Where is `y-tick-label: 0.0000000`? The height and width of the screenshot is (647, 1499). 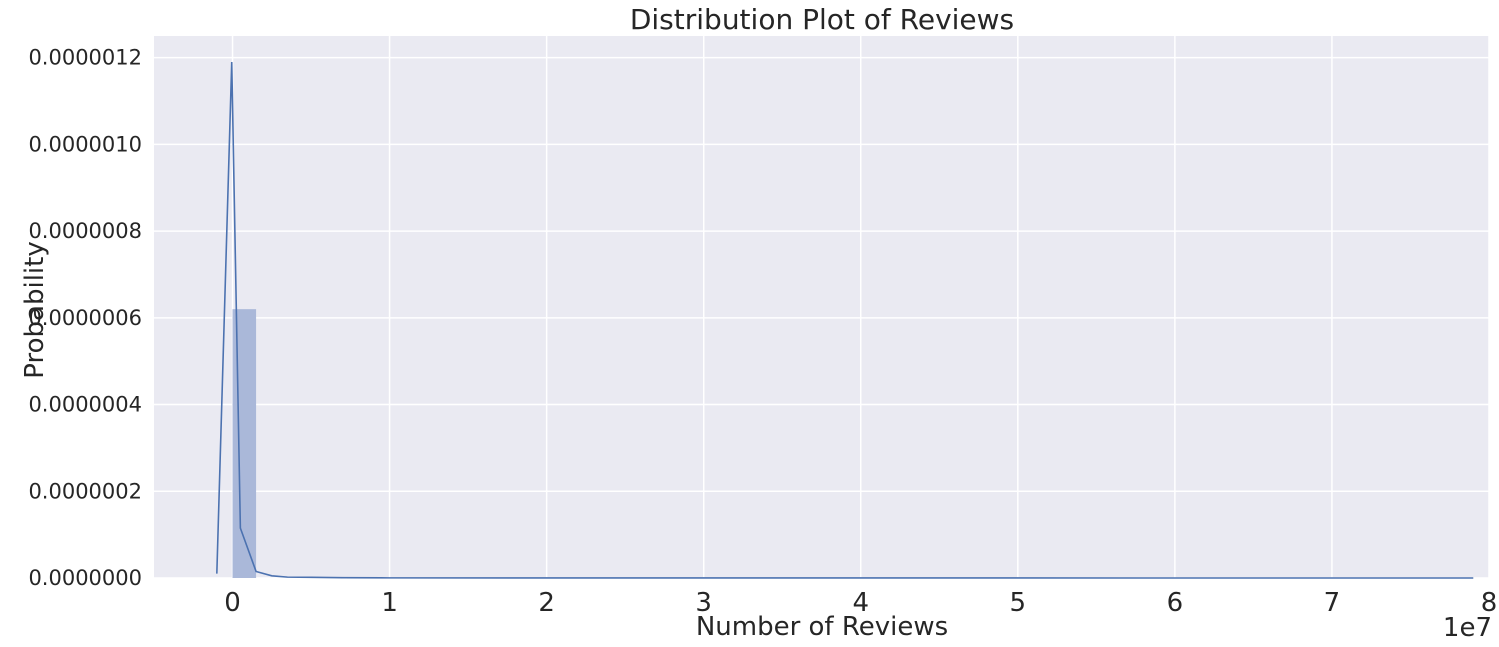 y-tick-label: 0.0000000 is located at coordinates (85, 578).